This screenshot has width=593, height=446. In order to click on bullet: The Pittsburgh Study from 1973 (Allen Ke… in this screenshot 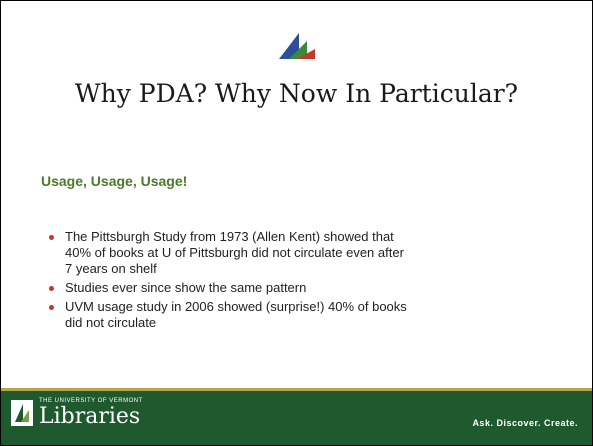, I will do `click(227, 253)`.